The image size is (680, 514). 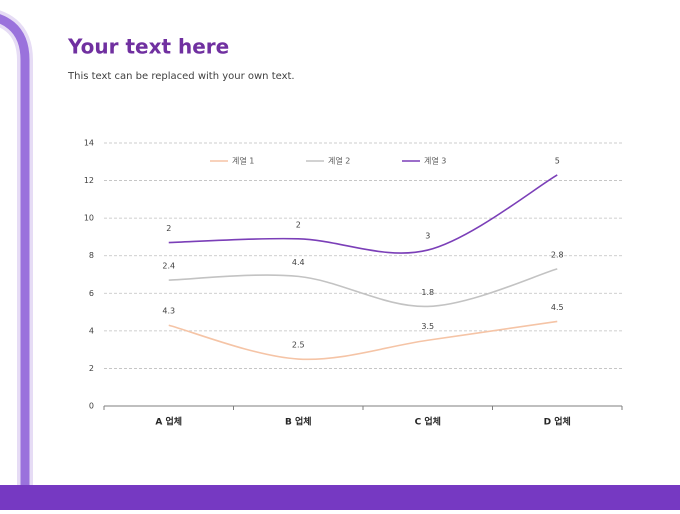 I want to click on data-label: 5, so click(x=557, y=160).